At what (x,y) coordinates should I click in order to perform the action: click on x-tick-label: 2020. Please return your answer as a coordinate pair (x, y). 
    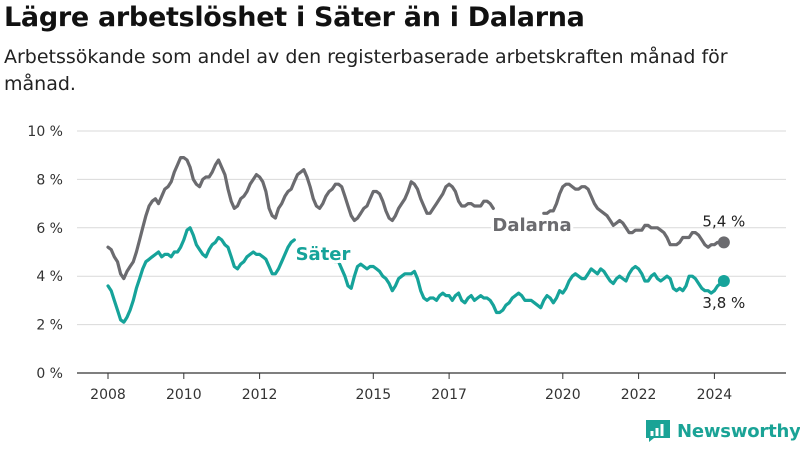
    Looking at the image, I should click on (563, 395).